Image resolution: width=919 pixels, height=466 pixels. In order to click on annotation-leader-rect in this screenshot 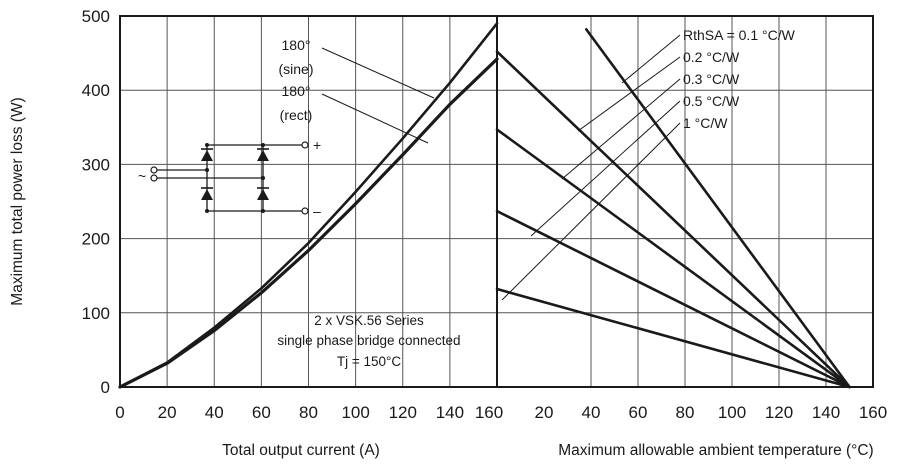, I will do `click(375, 118)`.